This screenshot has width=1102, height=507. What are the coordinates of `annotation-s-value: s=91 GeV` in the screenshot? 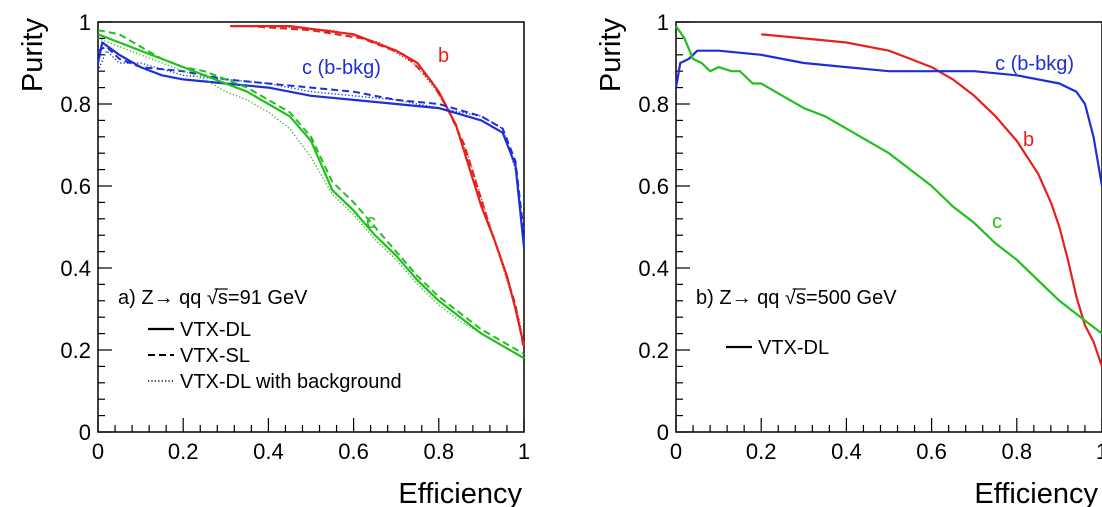 It's located at (263, 298).